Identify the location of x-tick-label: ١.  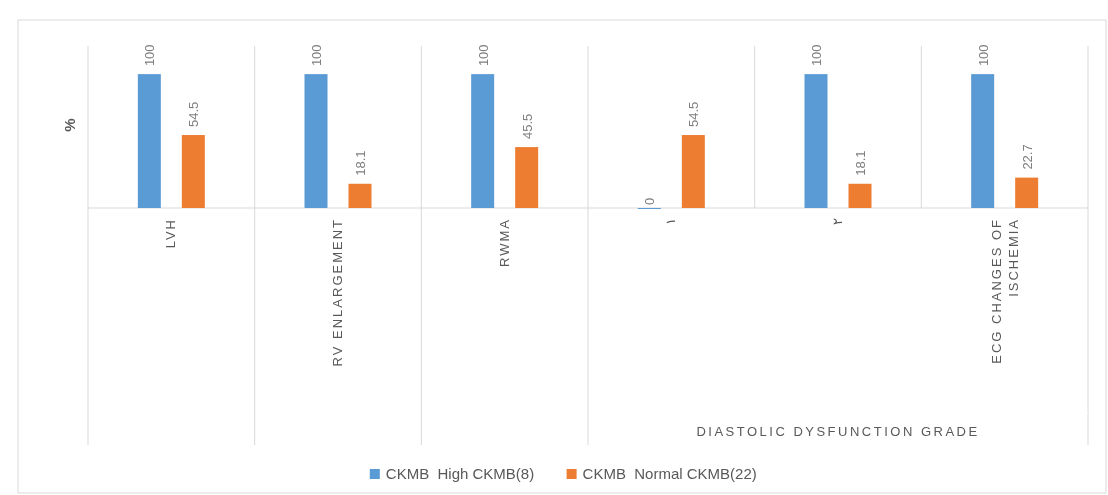
(671, 221).